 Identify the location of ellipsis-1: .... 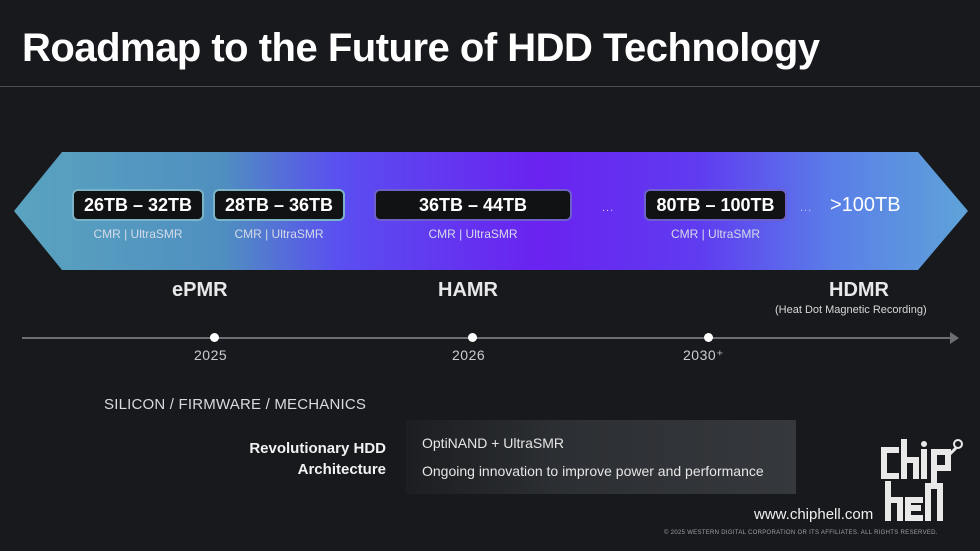
(608, 208).